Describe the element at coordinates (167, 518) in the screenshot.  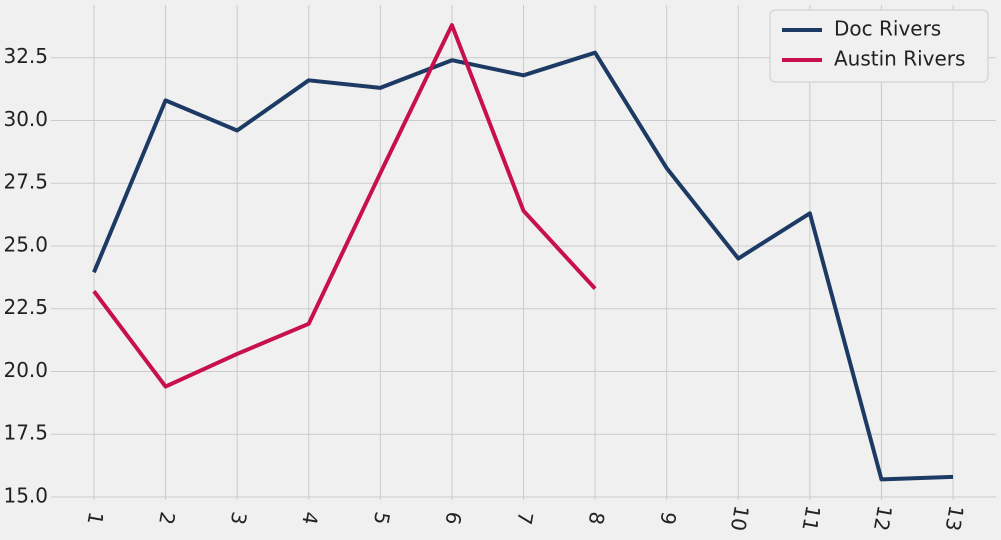
I see `x-tick-label: 2` at that location.